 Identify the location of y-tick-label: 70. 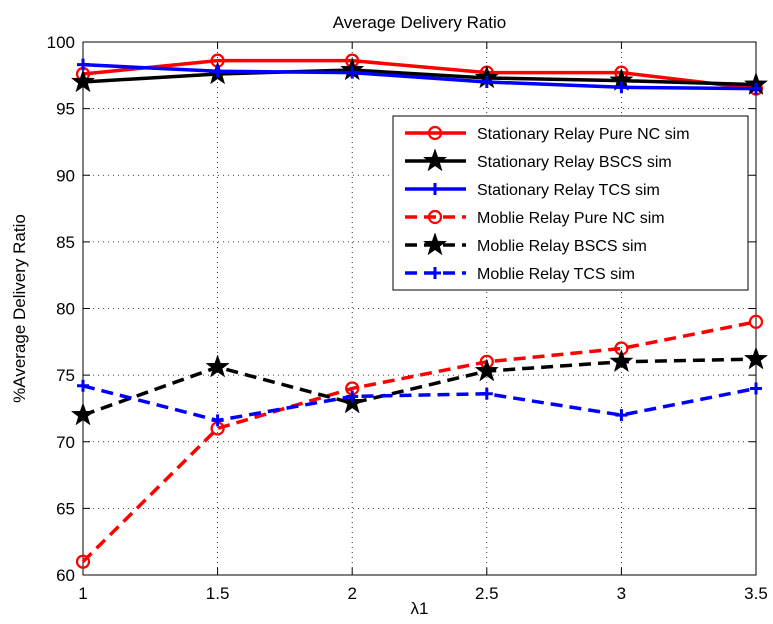
(65, 442).